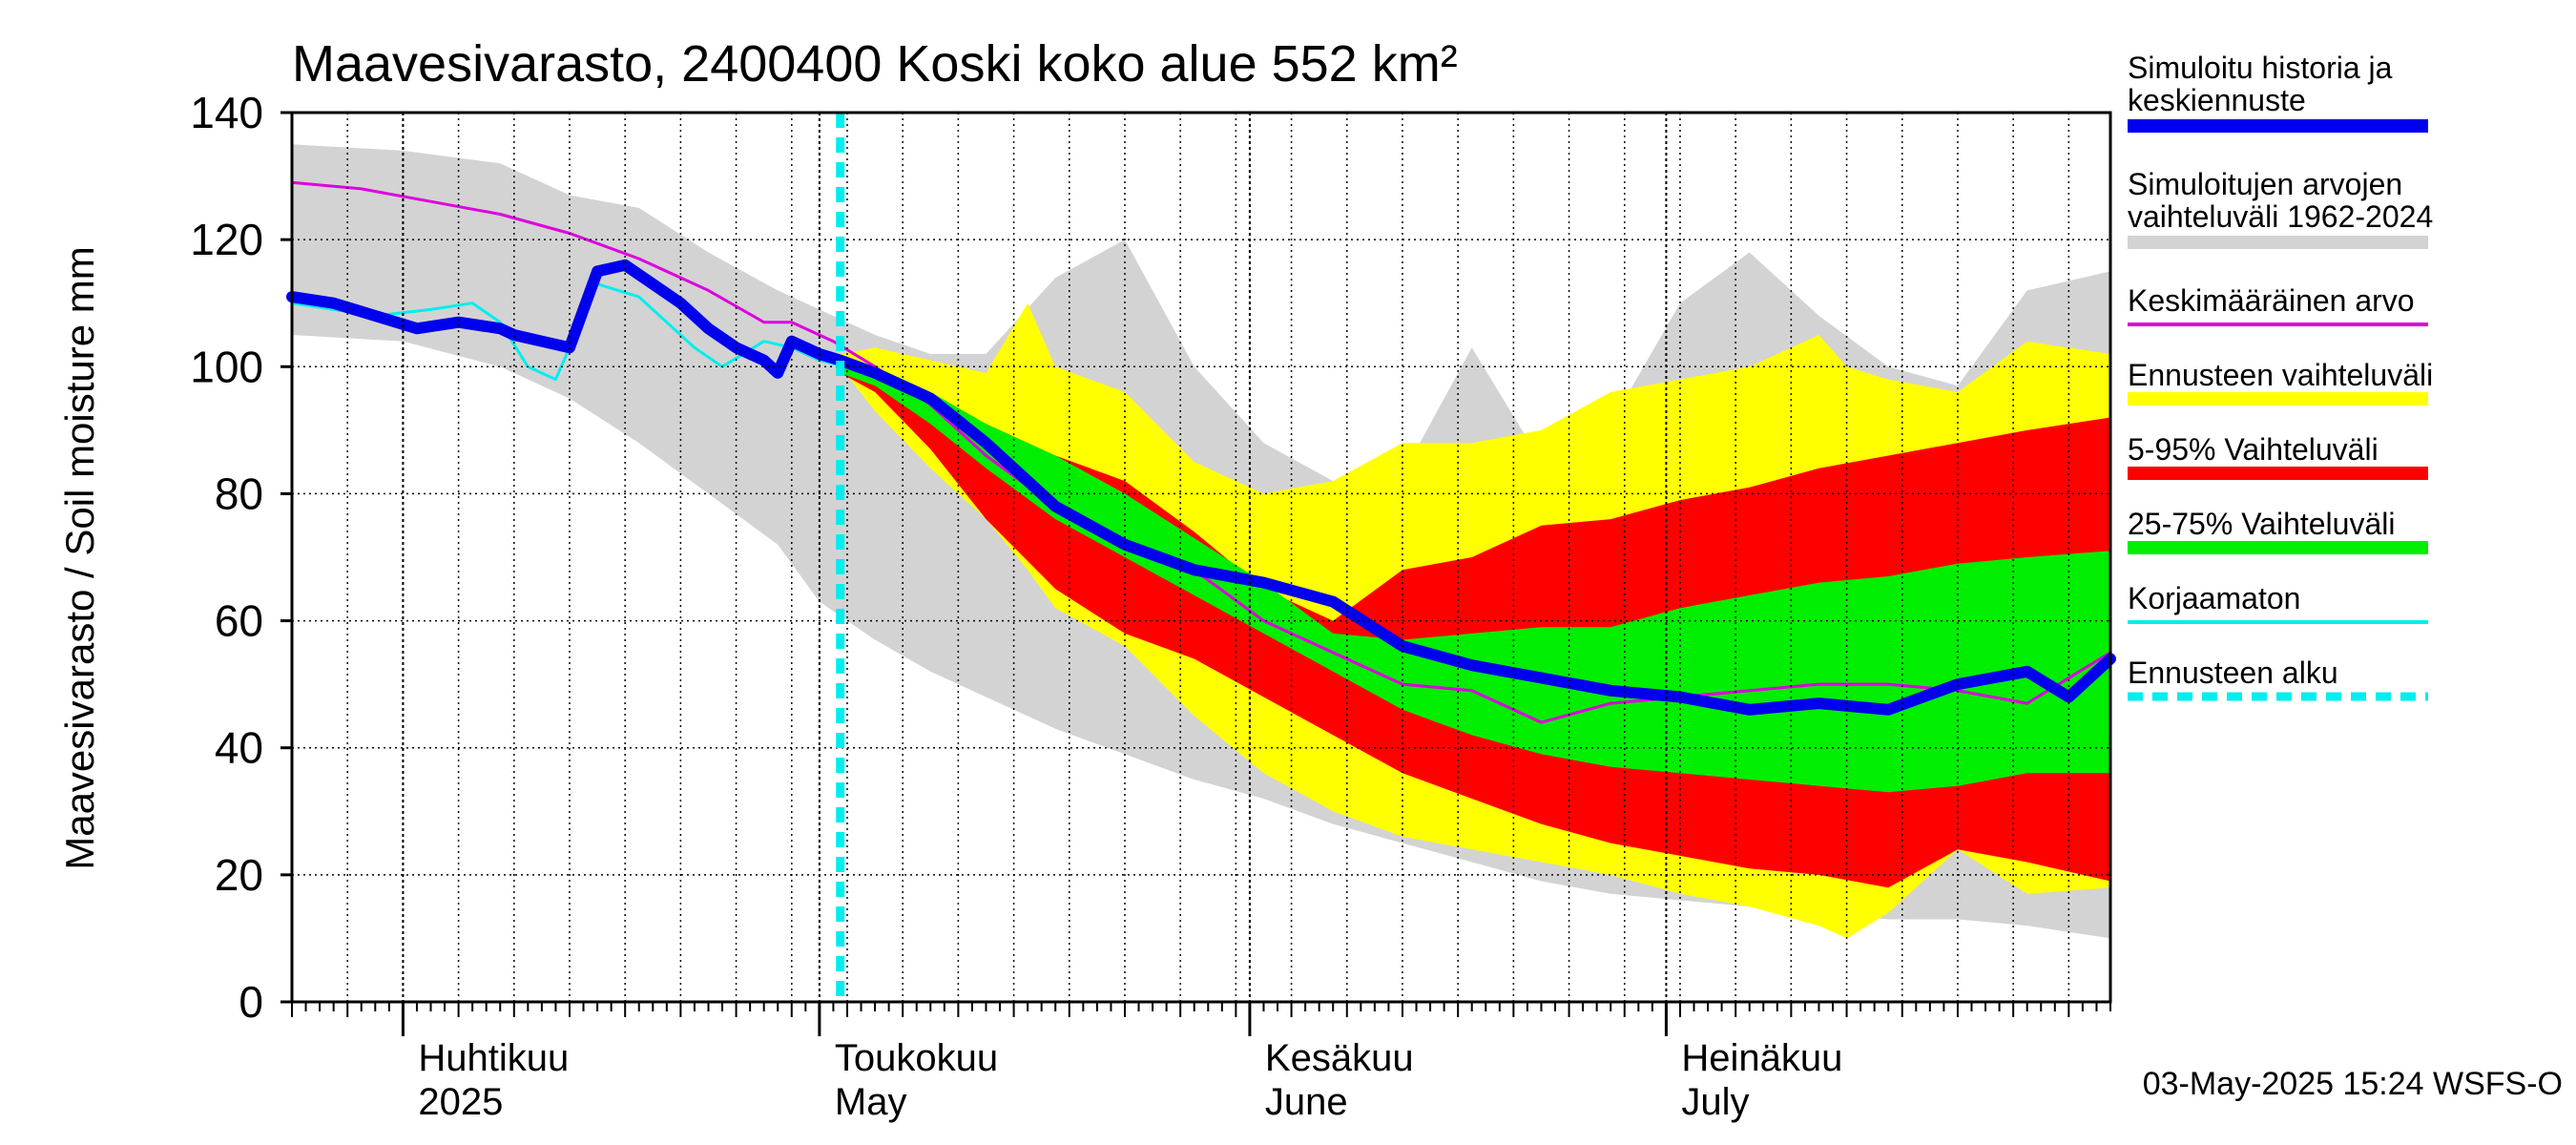  What do you see at coordinates (493, 1058) in the screenshot?
I see `month-label-fi: Huhtikuu` at bounding box center [493, 1058].